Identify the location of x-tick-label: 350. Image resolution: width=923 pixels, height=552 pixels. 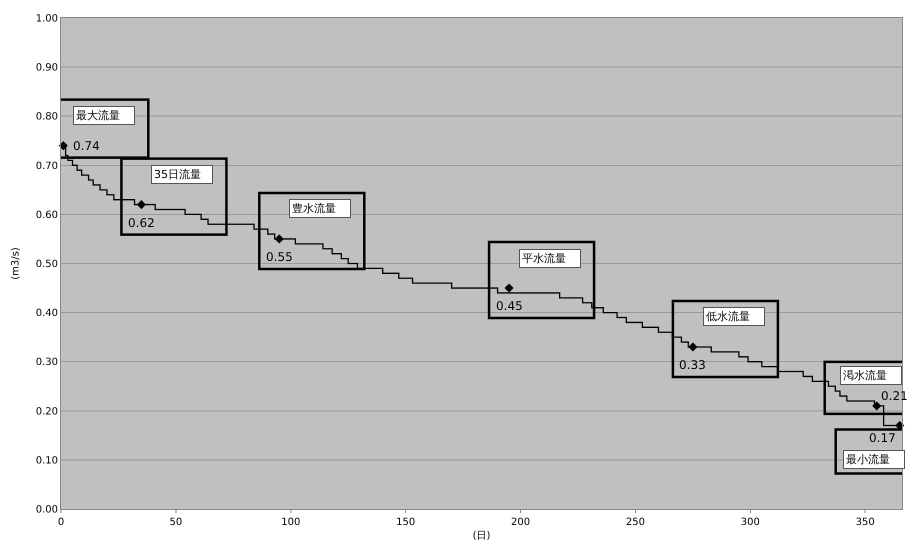
(865, 522).